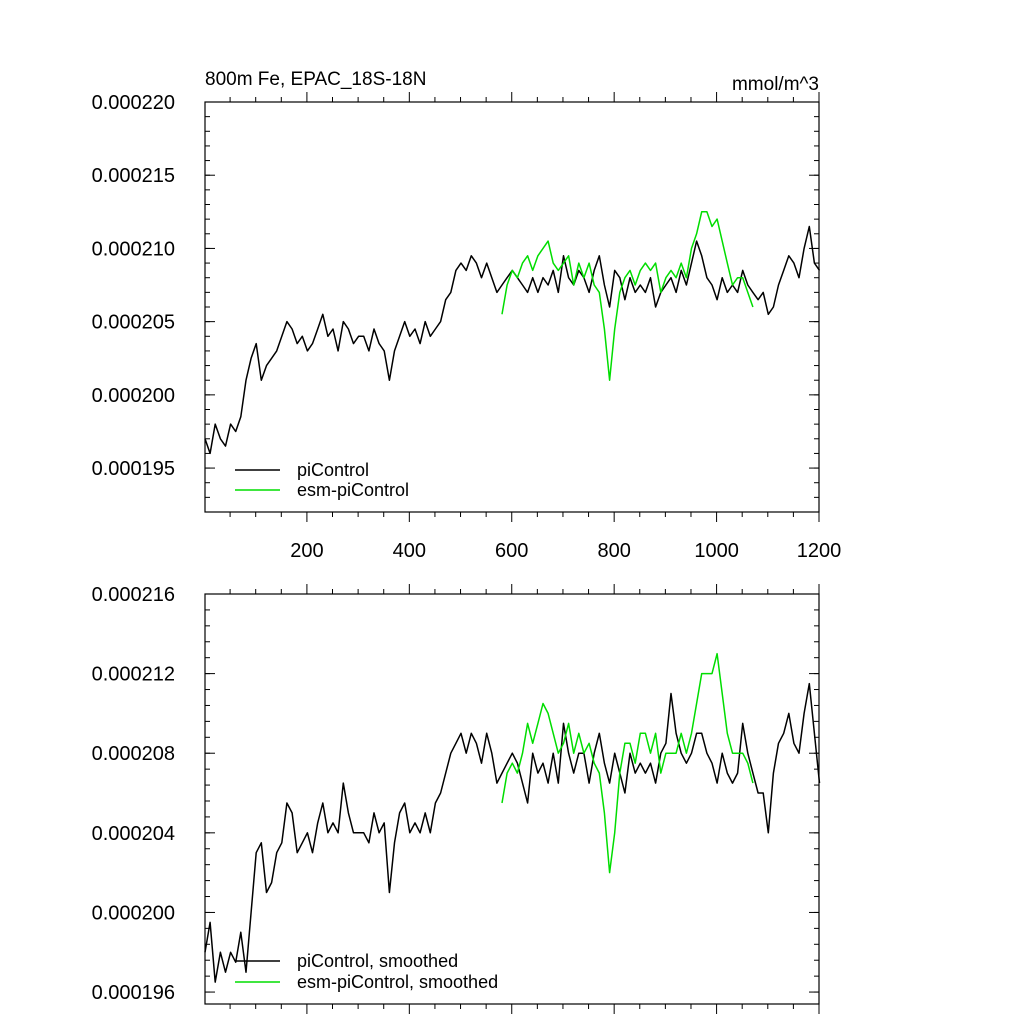 The width and height of the screenshot is (1024, 1024). What do you see at coordinates (133, 595) in the screenshot?
I see `ytick-label: 0.000216` at bounding box center [133, 595].